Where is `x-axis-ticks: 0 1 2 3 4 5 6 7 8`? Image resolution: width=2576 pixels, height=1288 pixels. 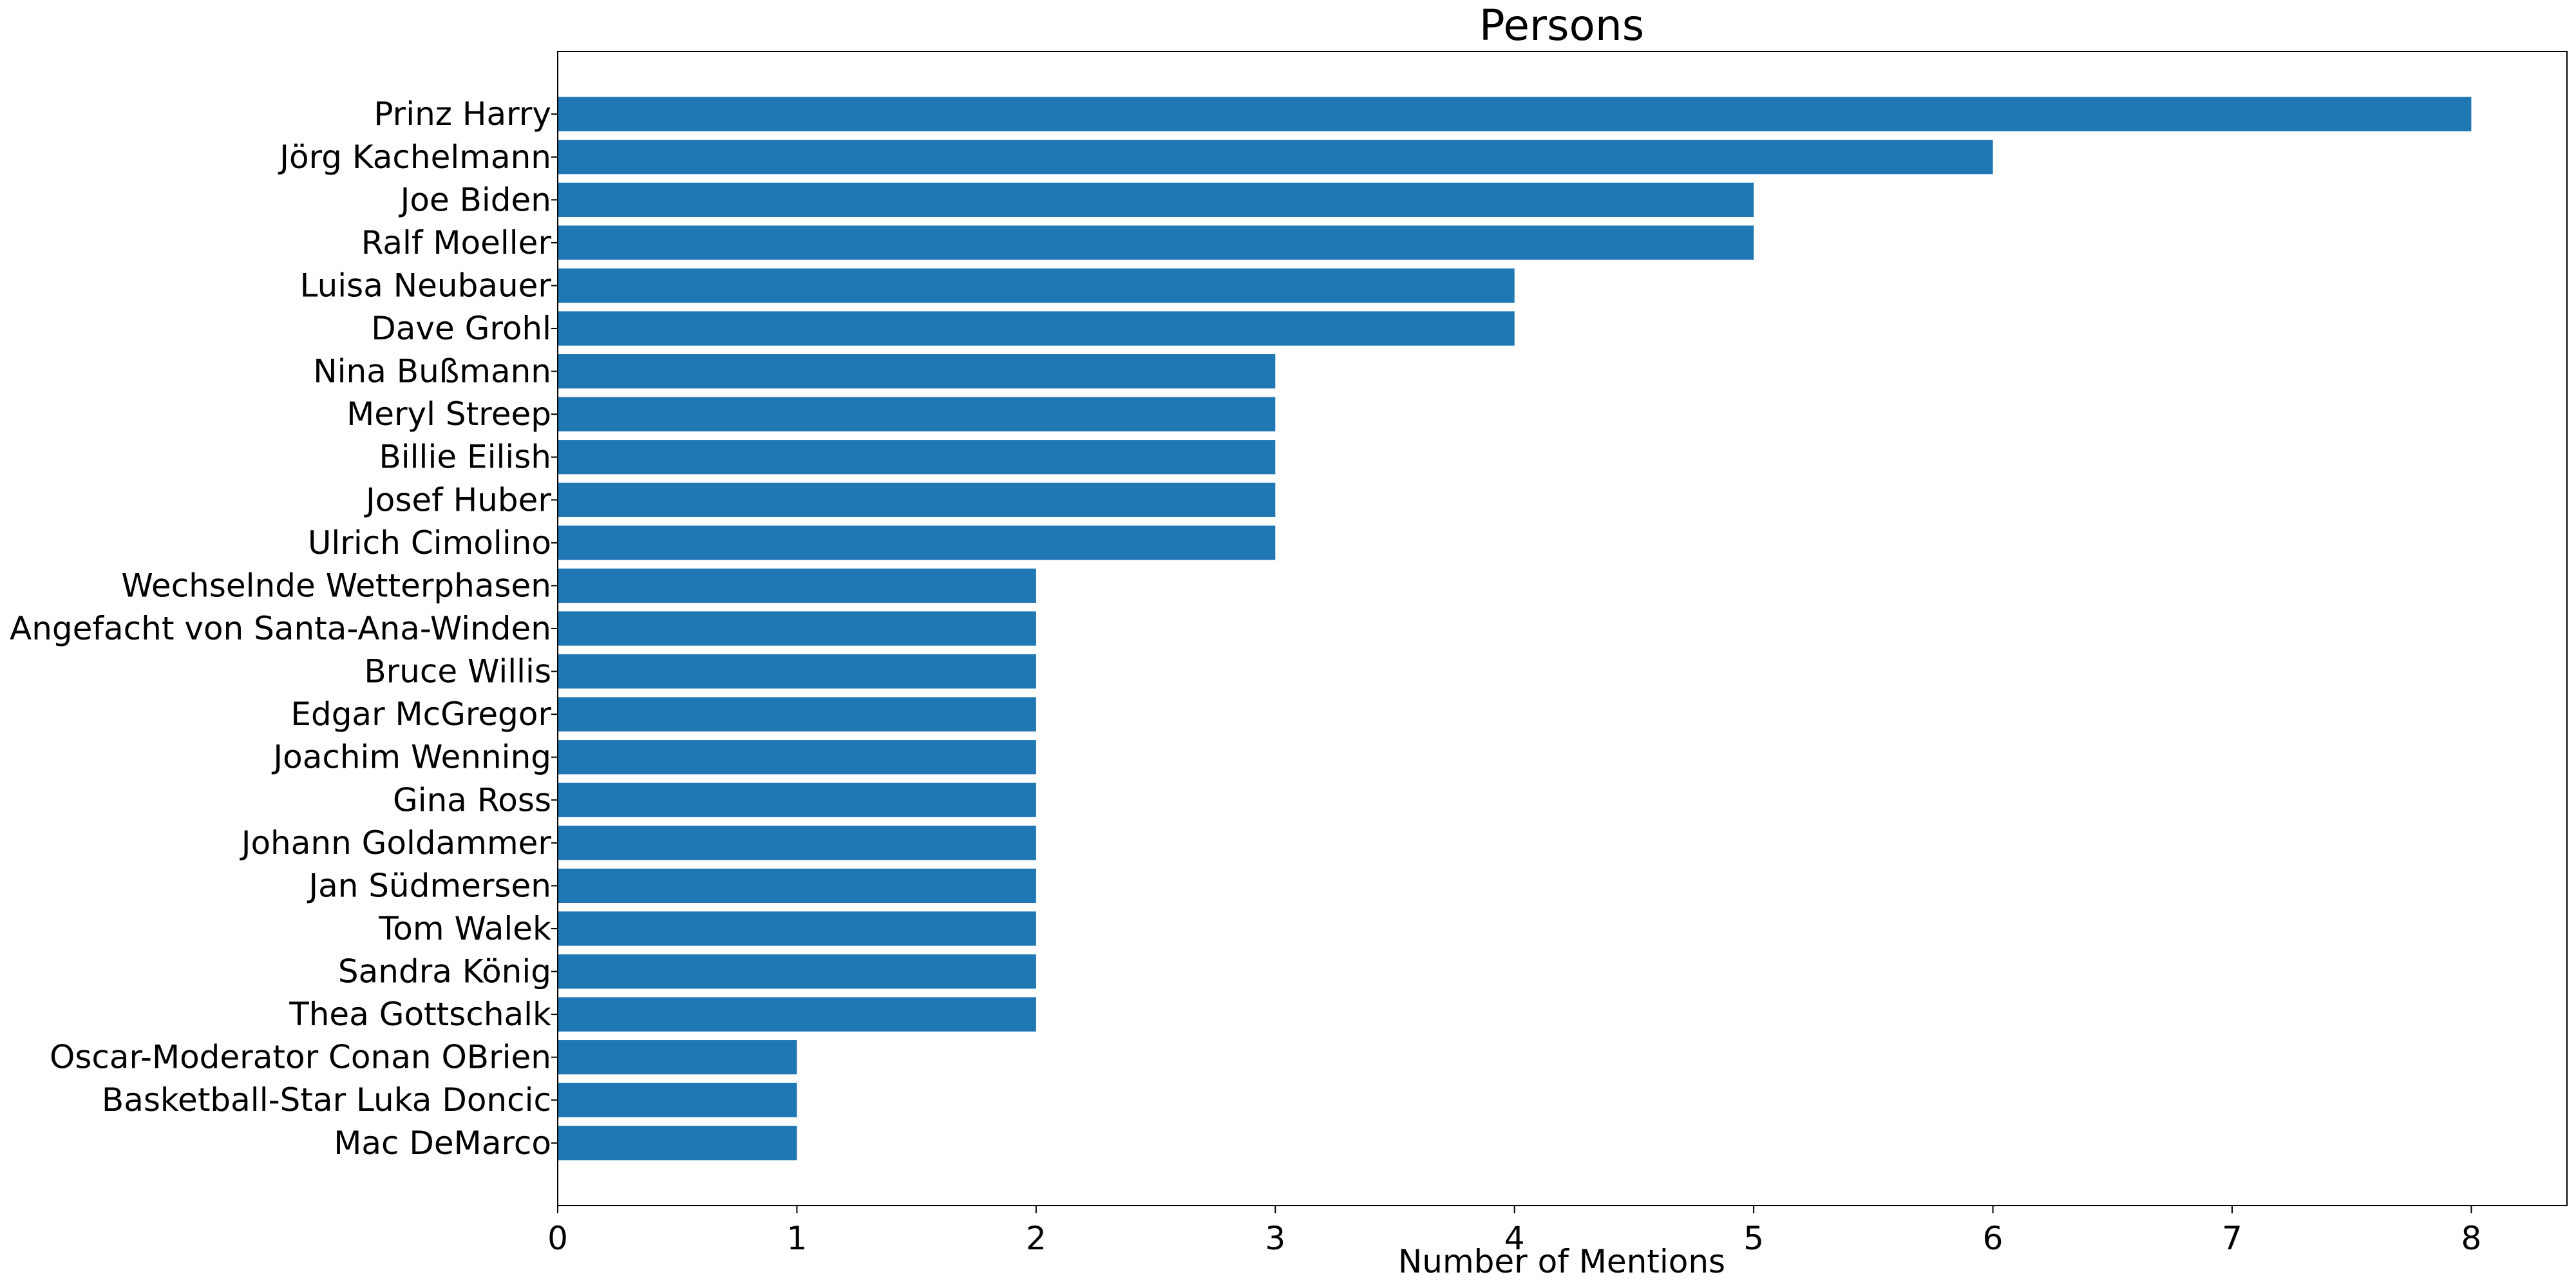
x-axis-ticks: 0 1 2 3 4 5 6 7 8 is located at coordinates (1514, 1231).